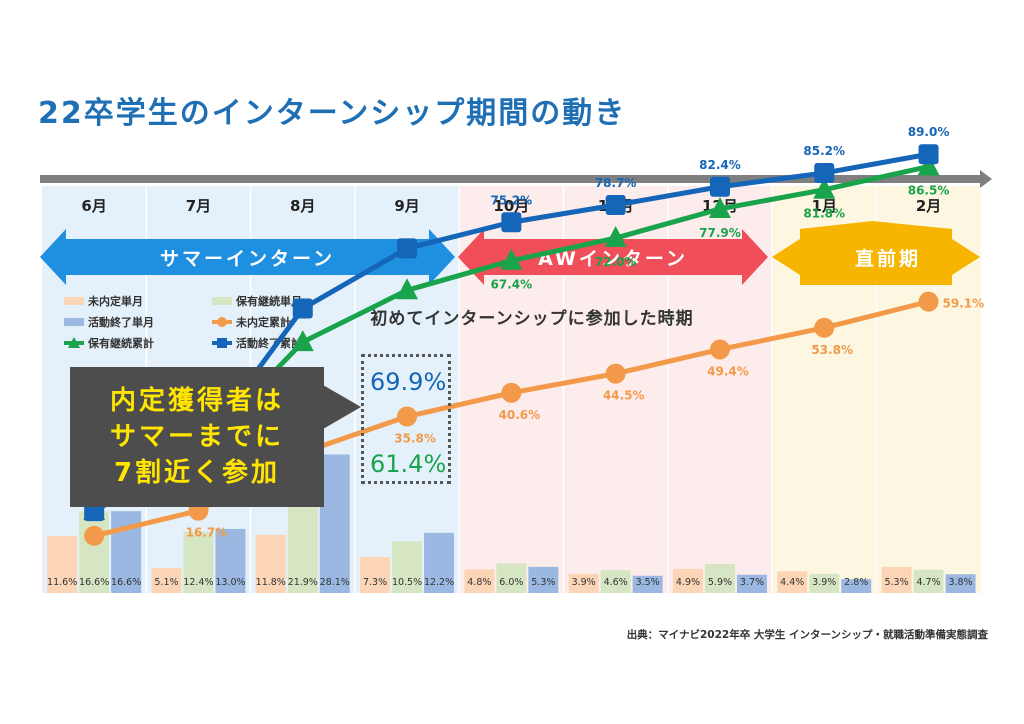 This screenshot has width=1024, height=724. Describe the element at coordinates (888, 258) in the screenshot. I see `period-label: 直前期` at that location.